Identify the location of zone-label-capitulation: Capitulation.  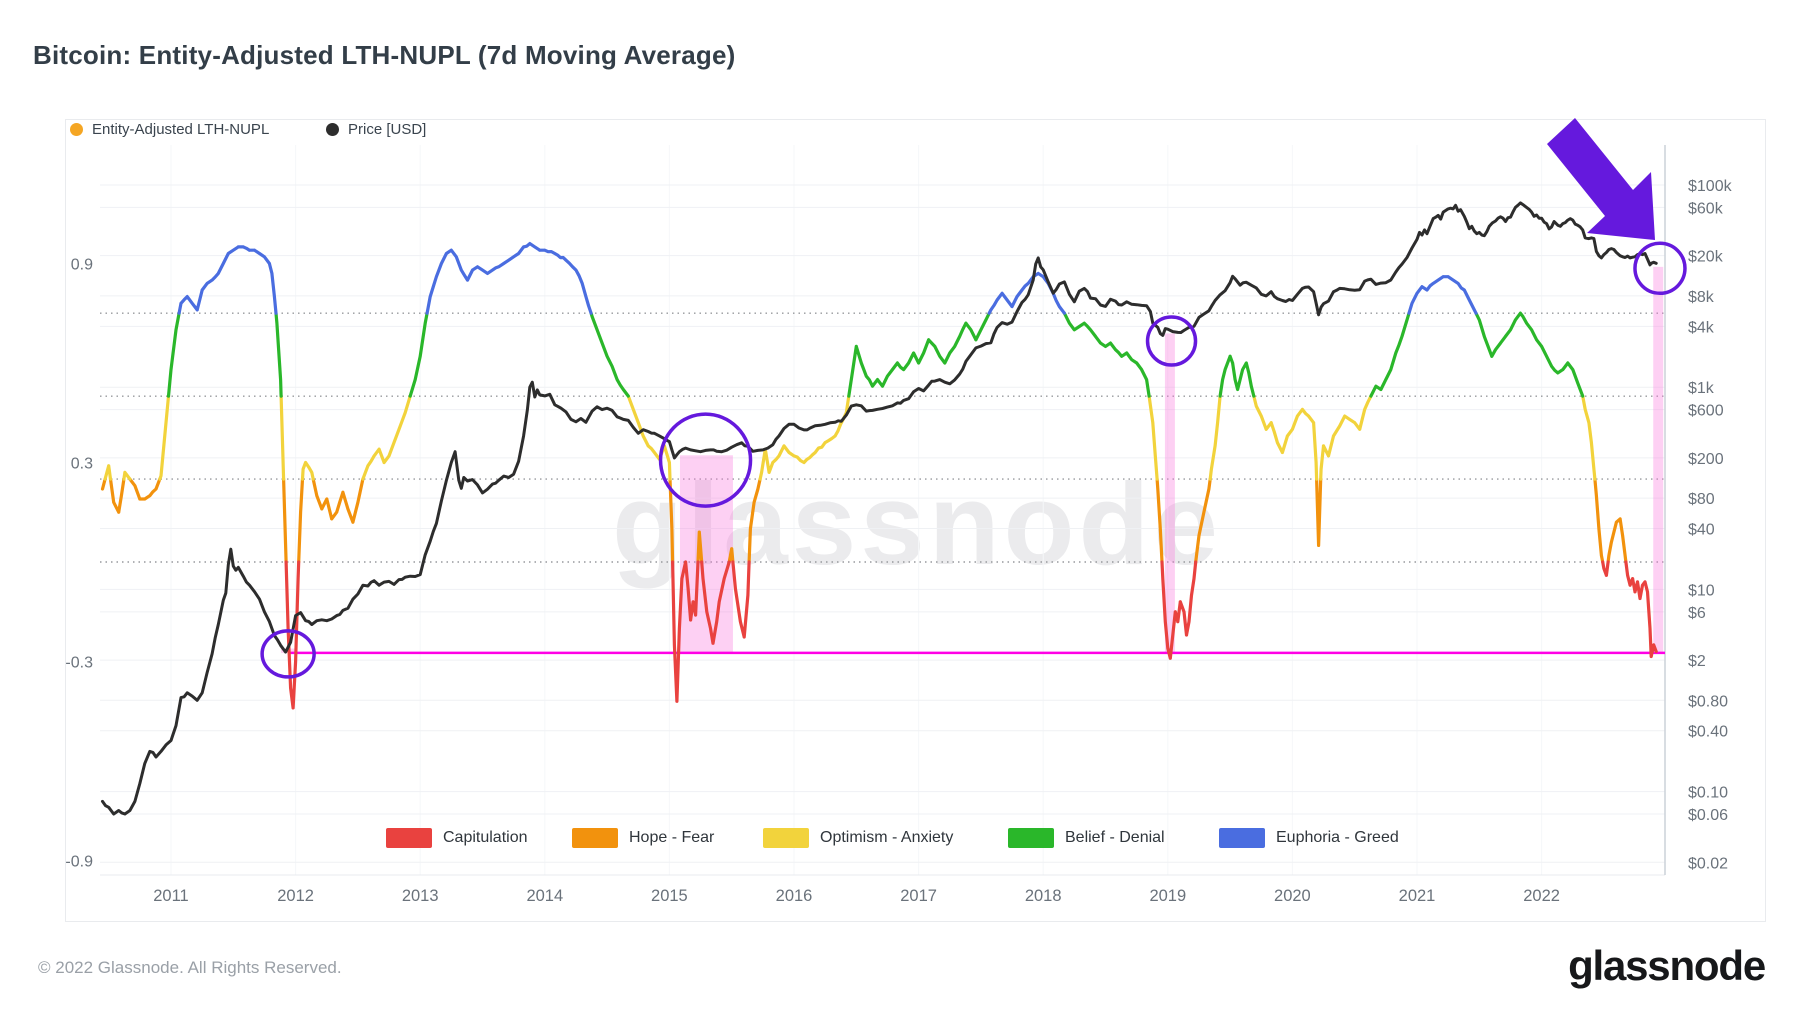
(485, 837).